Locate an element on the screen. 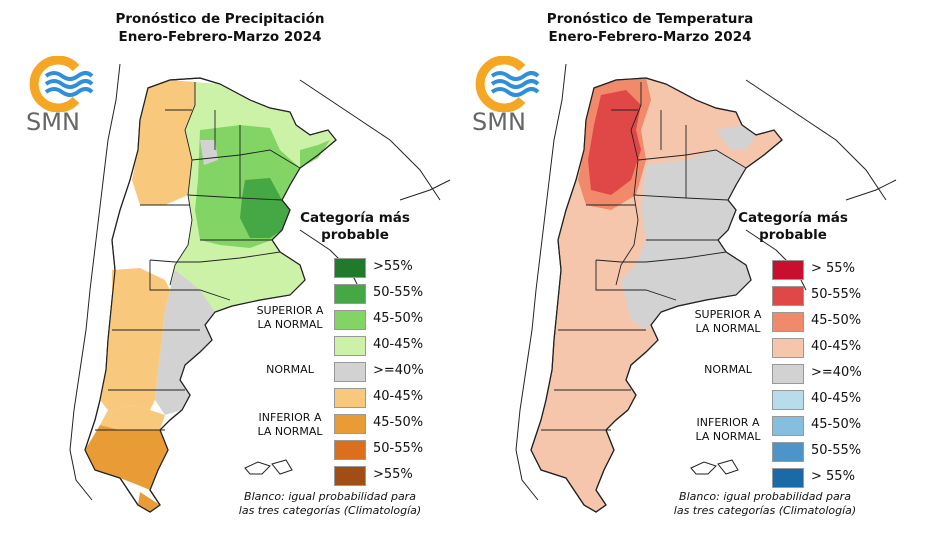 The width and height of the screenshot is (941, 536). title-line-1: Pronóstico de Temperatura is located at coordinates (650, 19).